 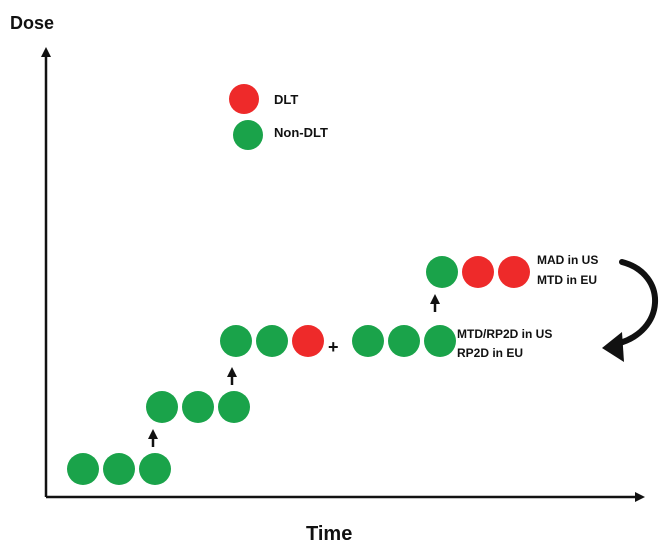 What do you see at coordinates (490, 353) in the screenshot?
I see `annotation-level3-line2: RP2D in EU` at bounding box center [490, 353].